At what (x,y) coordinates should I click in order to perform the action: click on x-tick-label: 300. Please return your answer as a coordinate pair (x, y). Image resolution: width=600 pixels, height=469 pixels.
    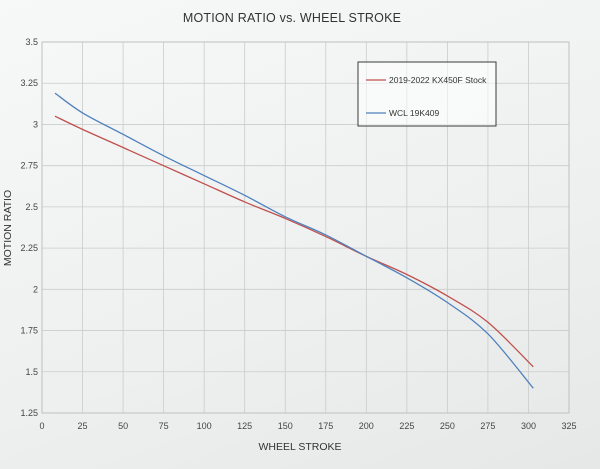
    Looking at the image, I should click on (528, 426).